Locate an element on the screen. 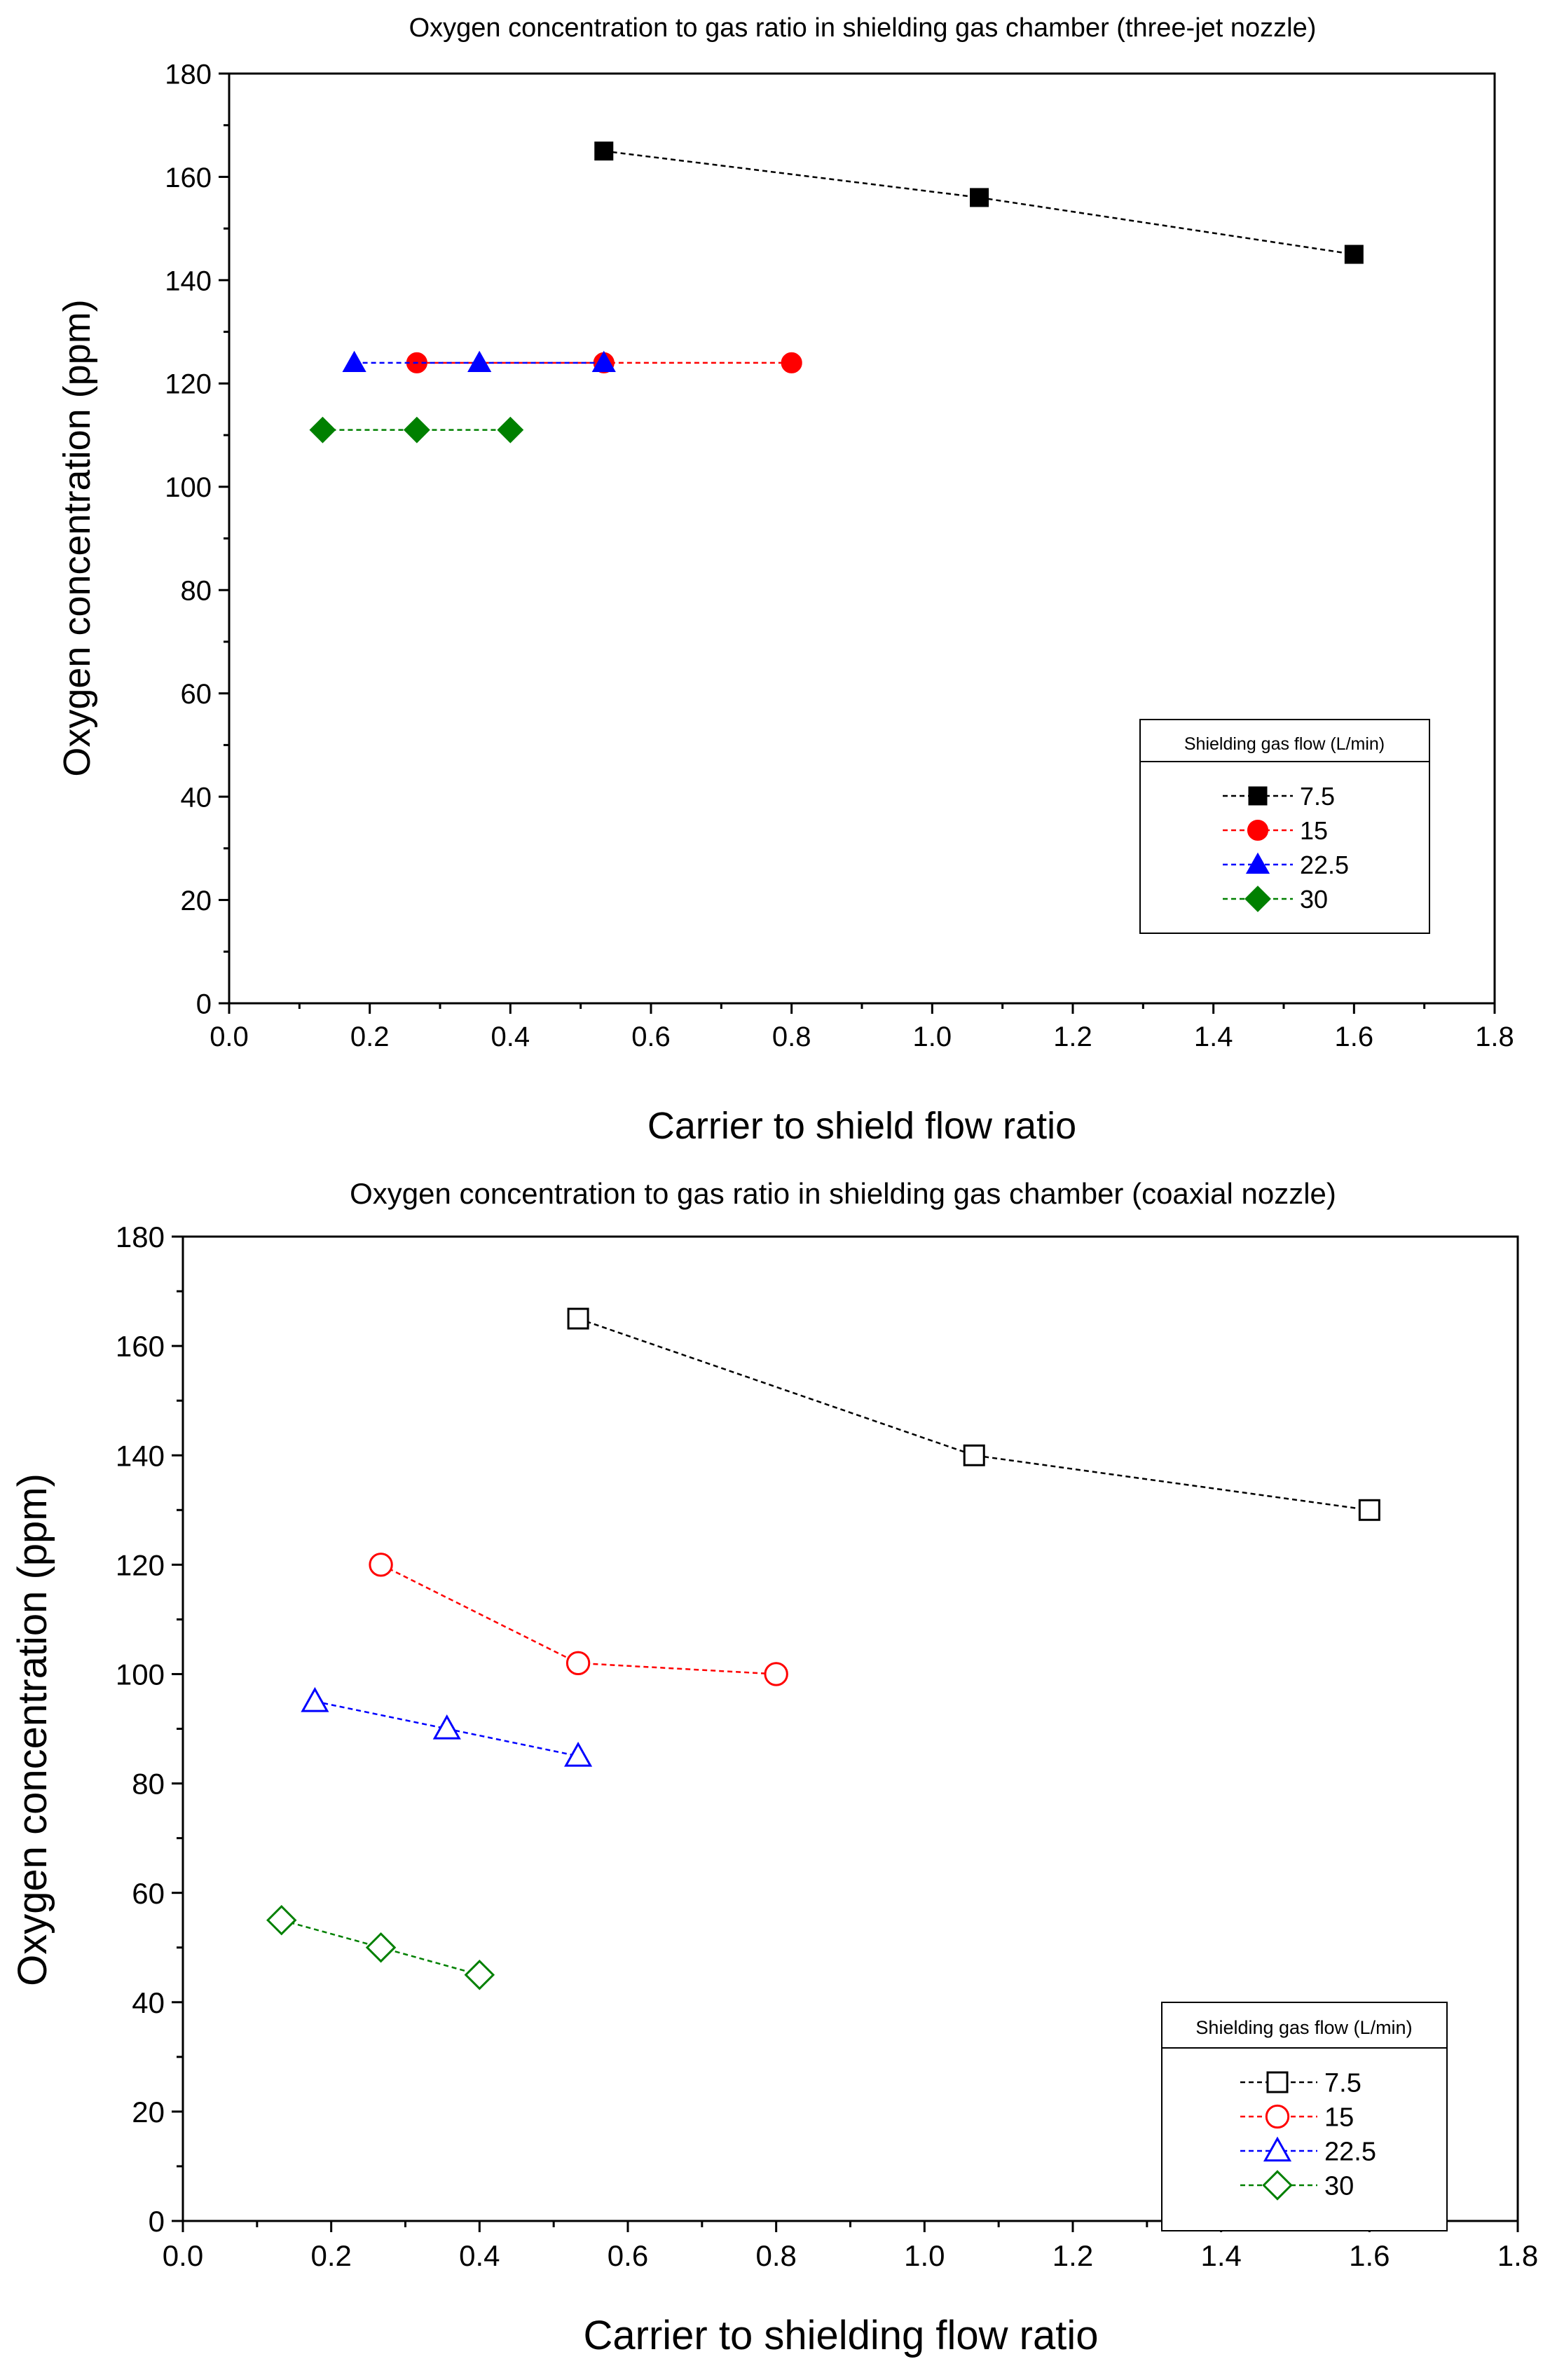 Image resolution: width=1557 pixels, height=2380 pixels. x-axis-label: Carrier to shield flow ratio is located at coordinates (861, 1126).